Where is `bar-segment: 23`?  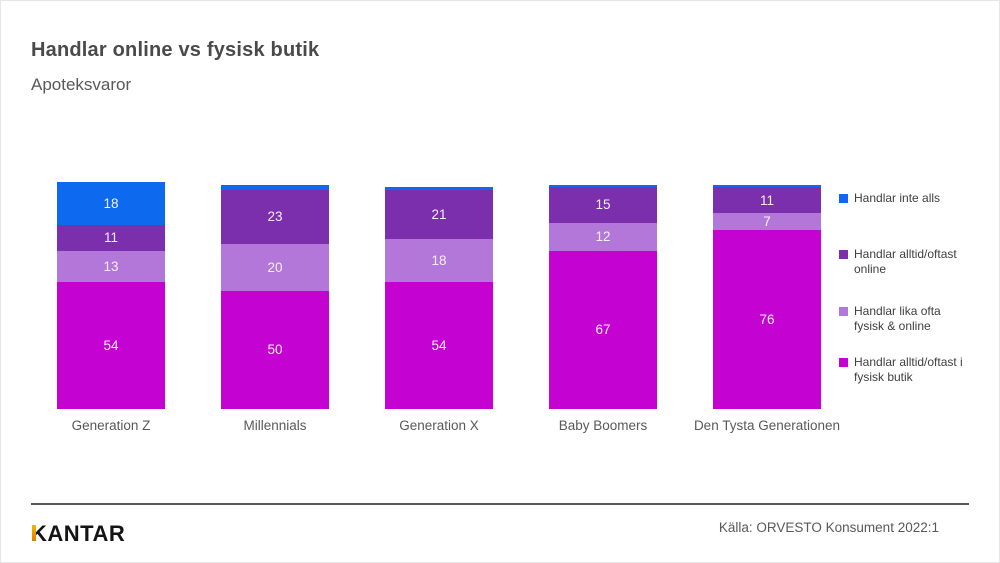
bar-segment: 23 is located at coordinates (275, 216).